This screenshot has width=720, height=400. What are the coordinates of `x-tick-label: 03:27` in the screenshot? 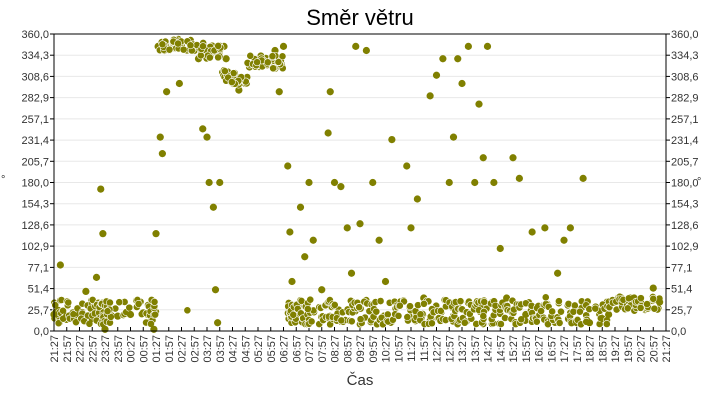 It's located at (208, 349).